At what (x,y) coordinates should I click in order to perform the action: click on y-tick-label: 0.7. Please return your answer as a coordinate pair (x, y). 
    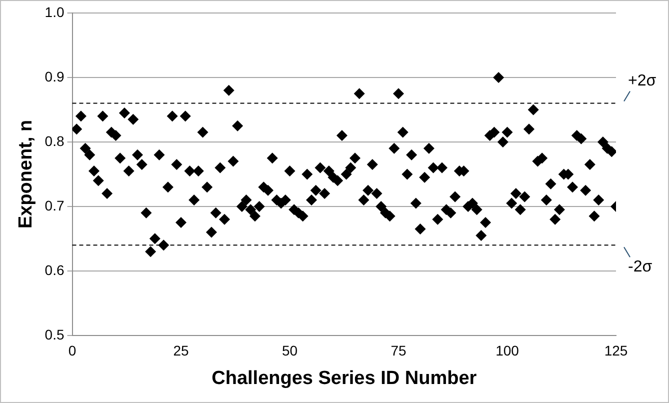
    Looking at the image, I should click on (54, 205).